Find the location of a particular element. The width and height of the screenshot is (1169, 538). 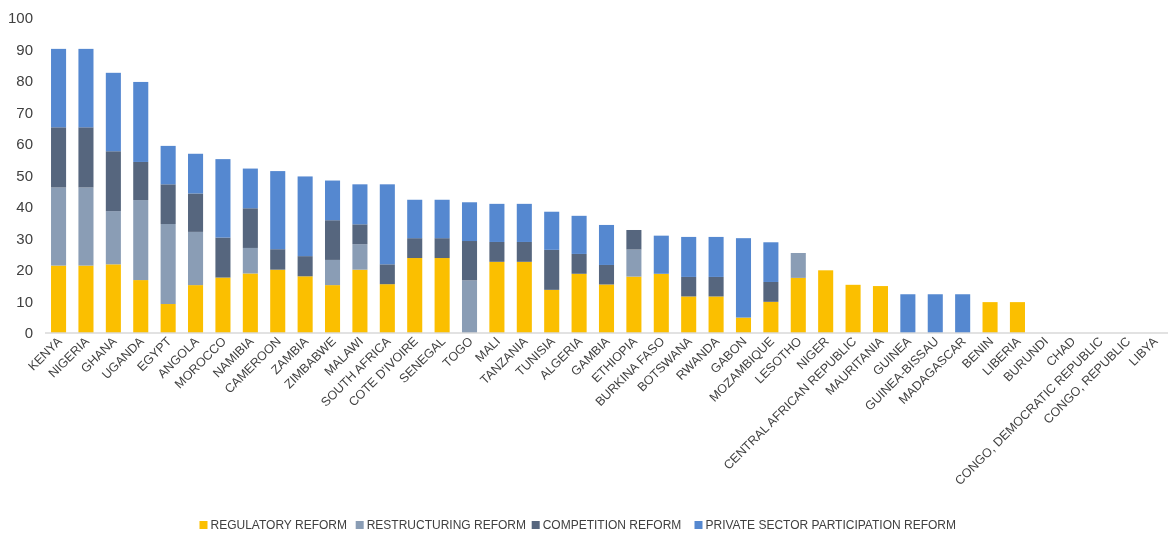

y-tick-label: 60 is located at coordinates (24, 144).